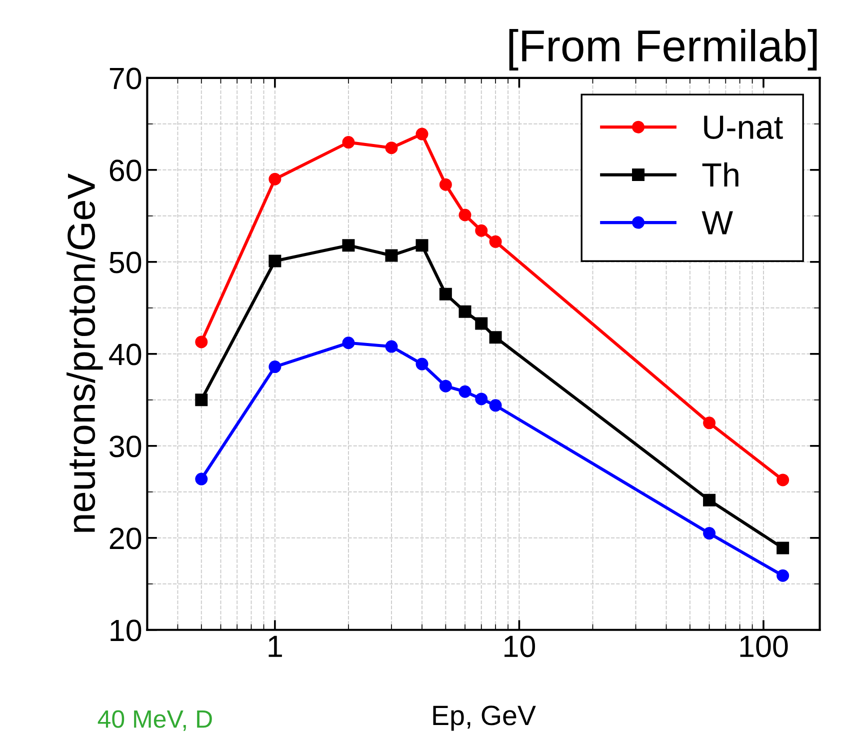  Describe the element at coordinates (155, 720) in the screenshot. I see `text: 40 MeV, D` at that location.